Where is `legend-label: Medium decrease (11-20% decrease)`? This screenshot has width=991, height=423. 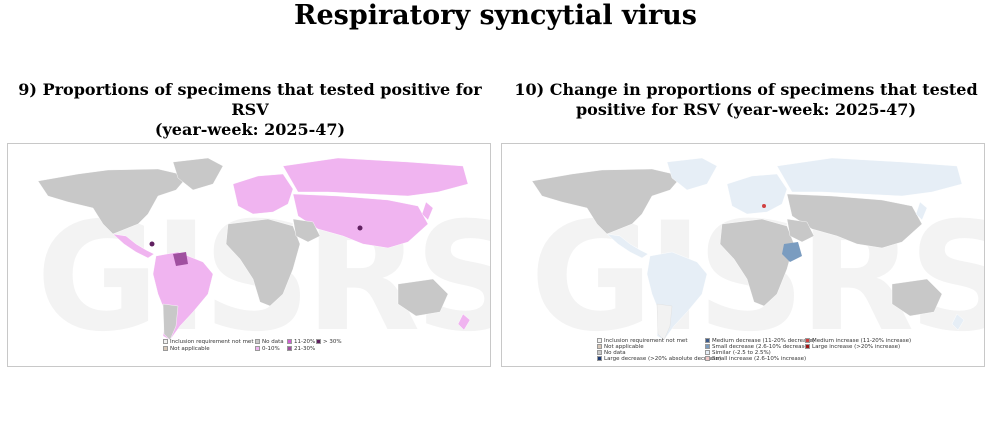 legend-label: Medium decrease (11-20% decrease) is located at coordinates (763, 341).